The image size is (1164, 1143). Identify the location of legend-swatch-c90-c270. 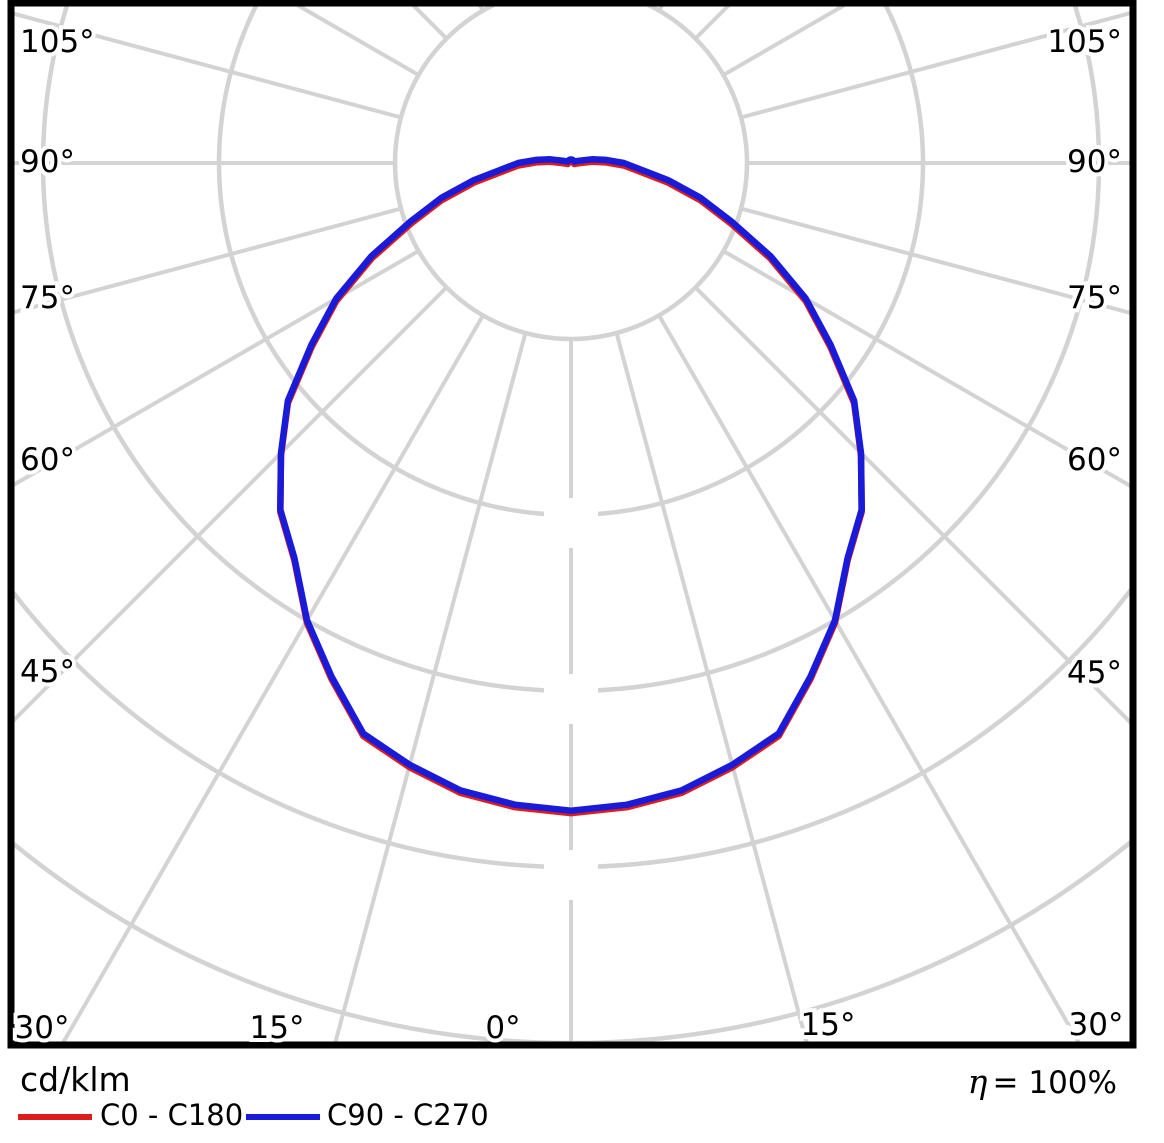
(283, 1117).